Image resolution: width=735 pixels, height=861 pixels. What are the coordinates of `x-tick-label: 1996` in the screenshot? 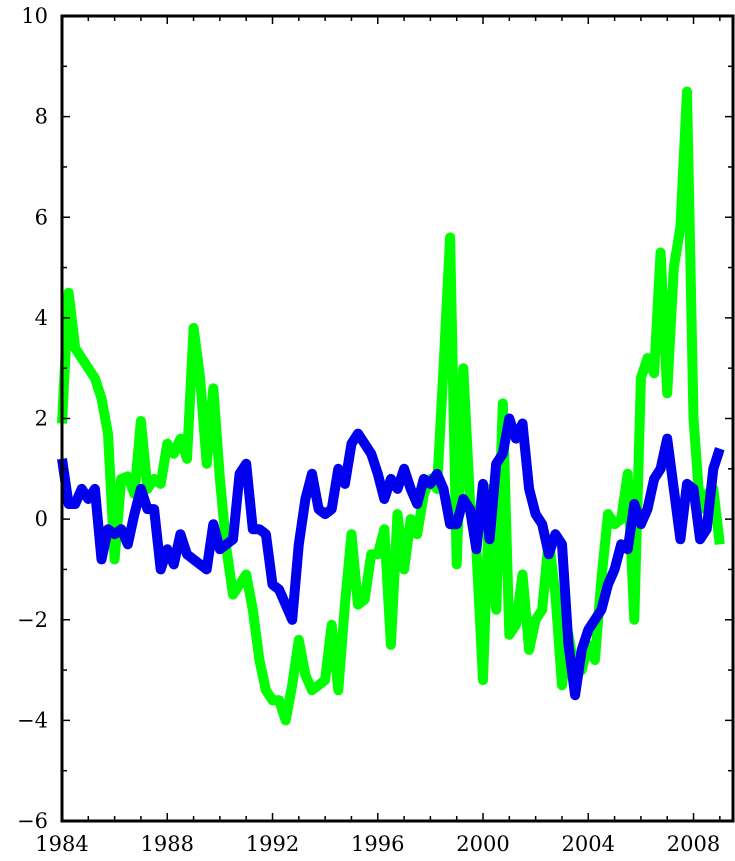 It's located at (377, 844).